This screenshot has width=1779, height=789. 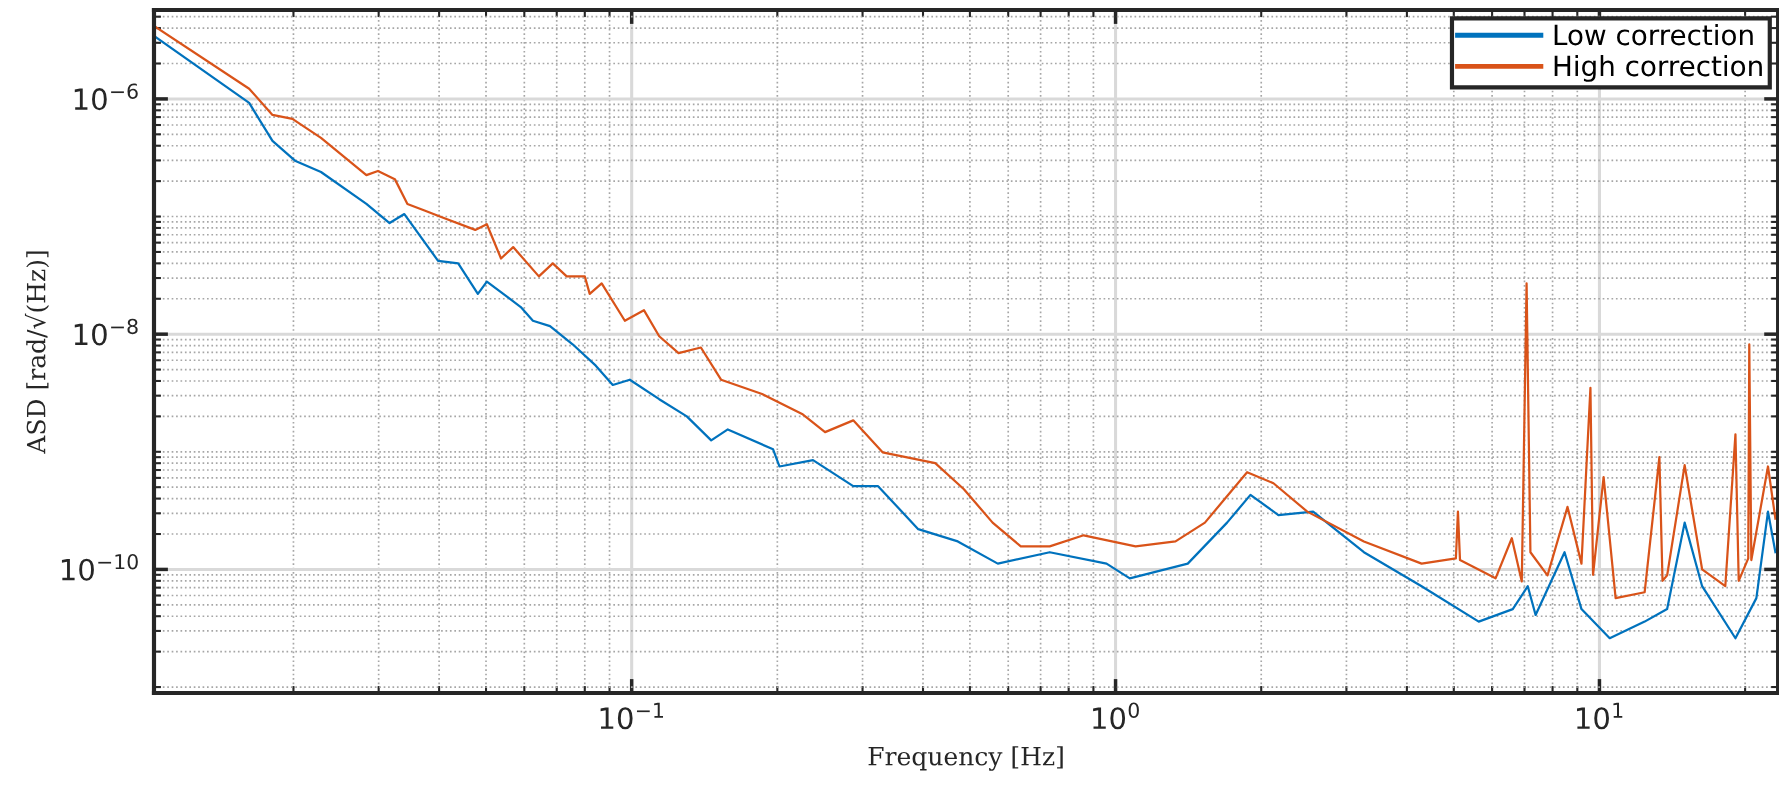 I want to click on y-tick-label: 10$^{−6}$, so click(x=106, y=97).